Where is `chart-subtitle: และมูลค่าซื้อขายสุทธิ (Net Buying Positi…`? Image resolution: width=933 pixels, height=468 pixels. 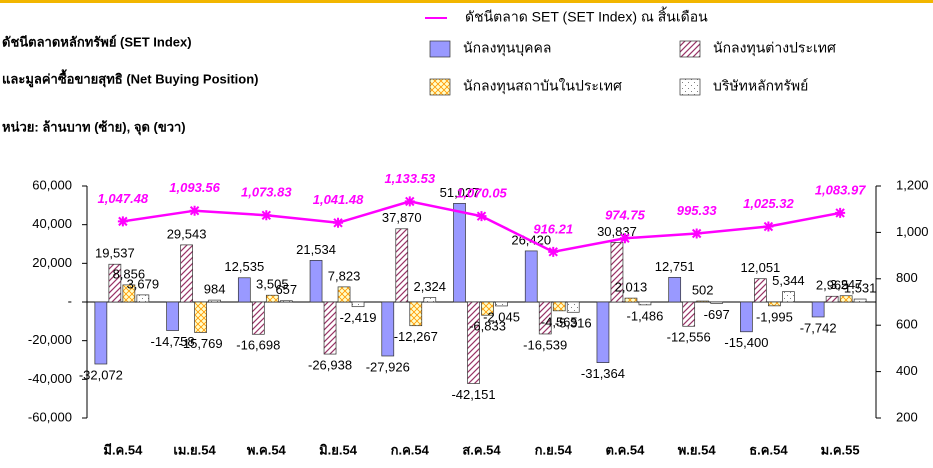 chart-subtitle: และมูลค่าซื้อขายสุทธิ (Net Buying Positi… is located at coordinates (130, 77).